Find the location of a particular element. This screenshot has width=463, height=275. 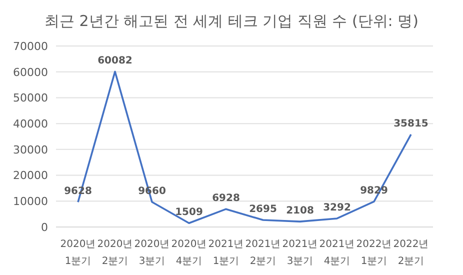

x-tick-label: 2020년 4분기 is located at coordinates (189, 253).